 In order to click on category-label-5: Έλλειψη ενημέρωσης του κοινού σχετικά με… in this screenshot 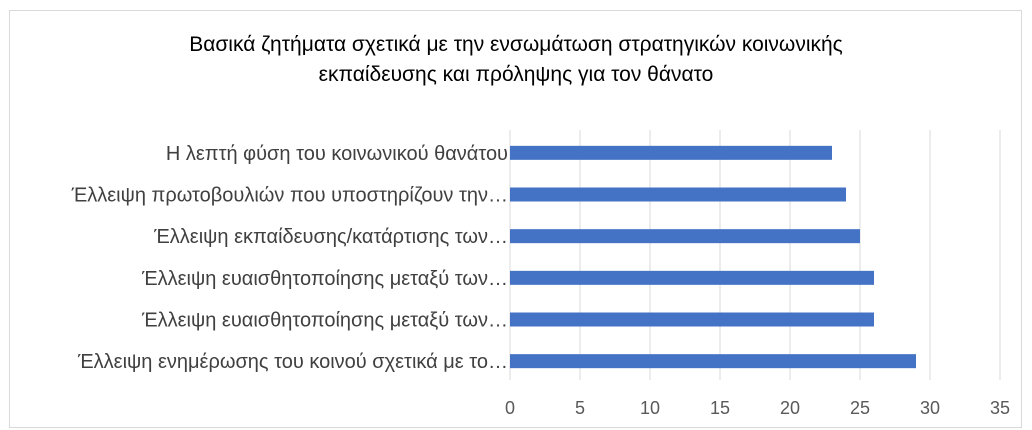, I will do `click(292, 362)`.